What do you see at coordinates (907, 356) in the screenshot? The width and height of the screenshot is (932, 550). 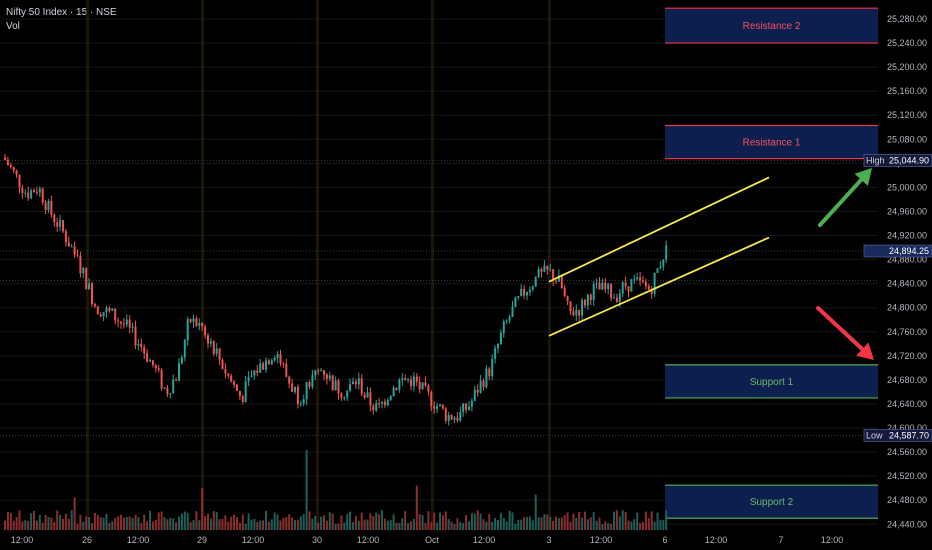 I see `price-tick-label: 24,720.00` at bounding box center [907, 356].